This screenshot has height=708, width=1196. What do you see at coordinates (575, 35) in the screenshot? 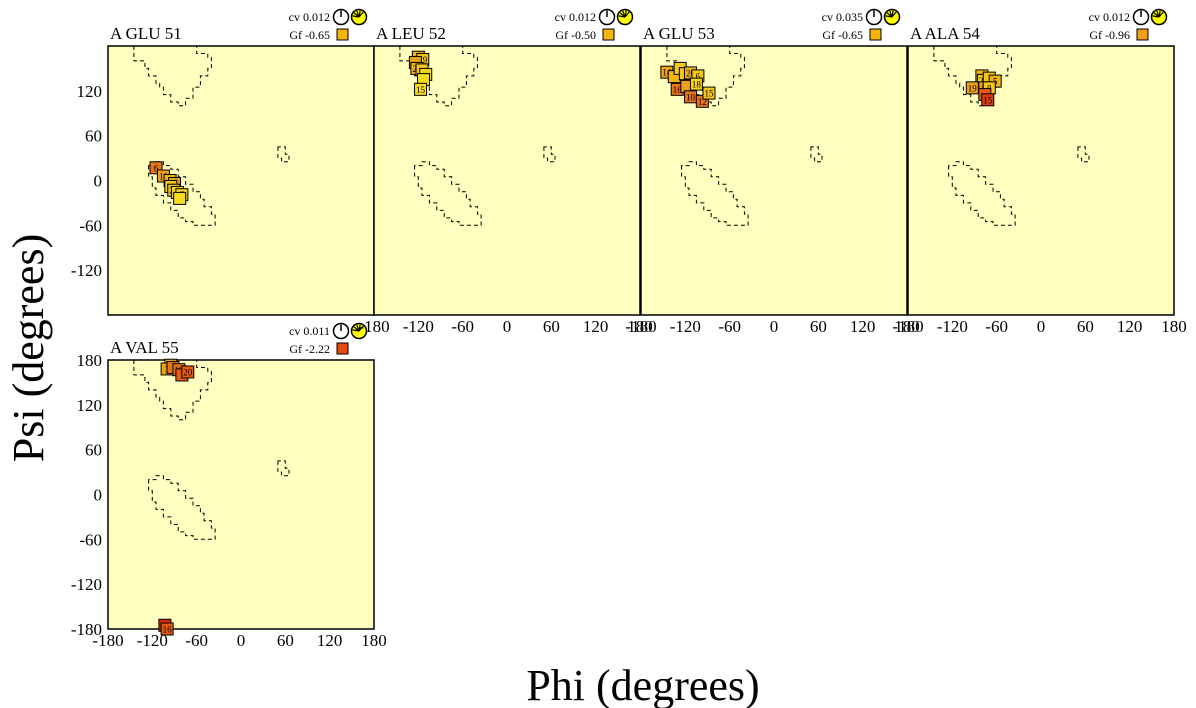
I see `gf-label: Gf -0.50` at bounding box center [575, 35].